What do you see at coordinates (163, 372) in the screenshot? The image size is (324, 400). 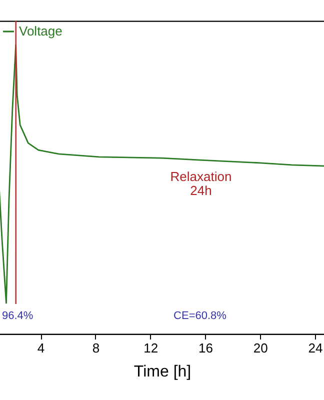 I see `x-axis-title: Time [h]` at bounding box center [163, 372].